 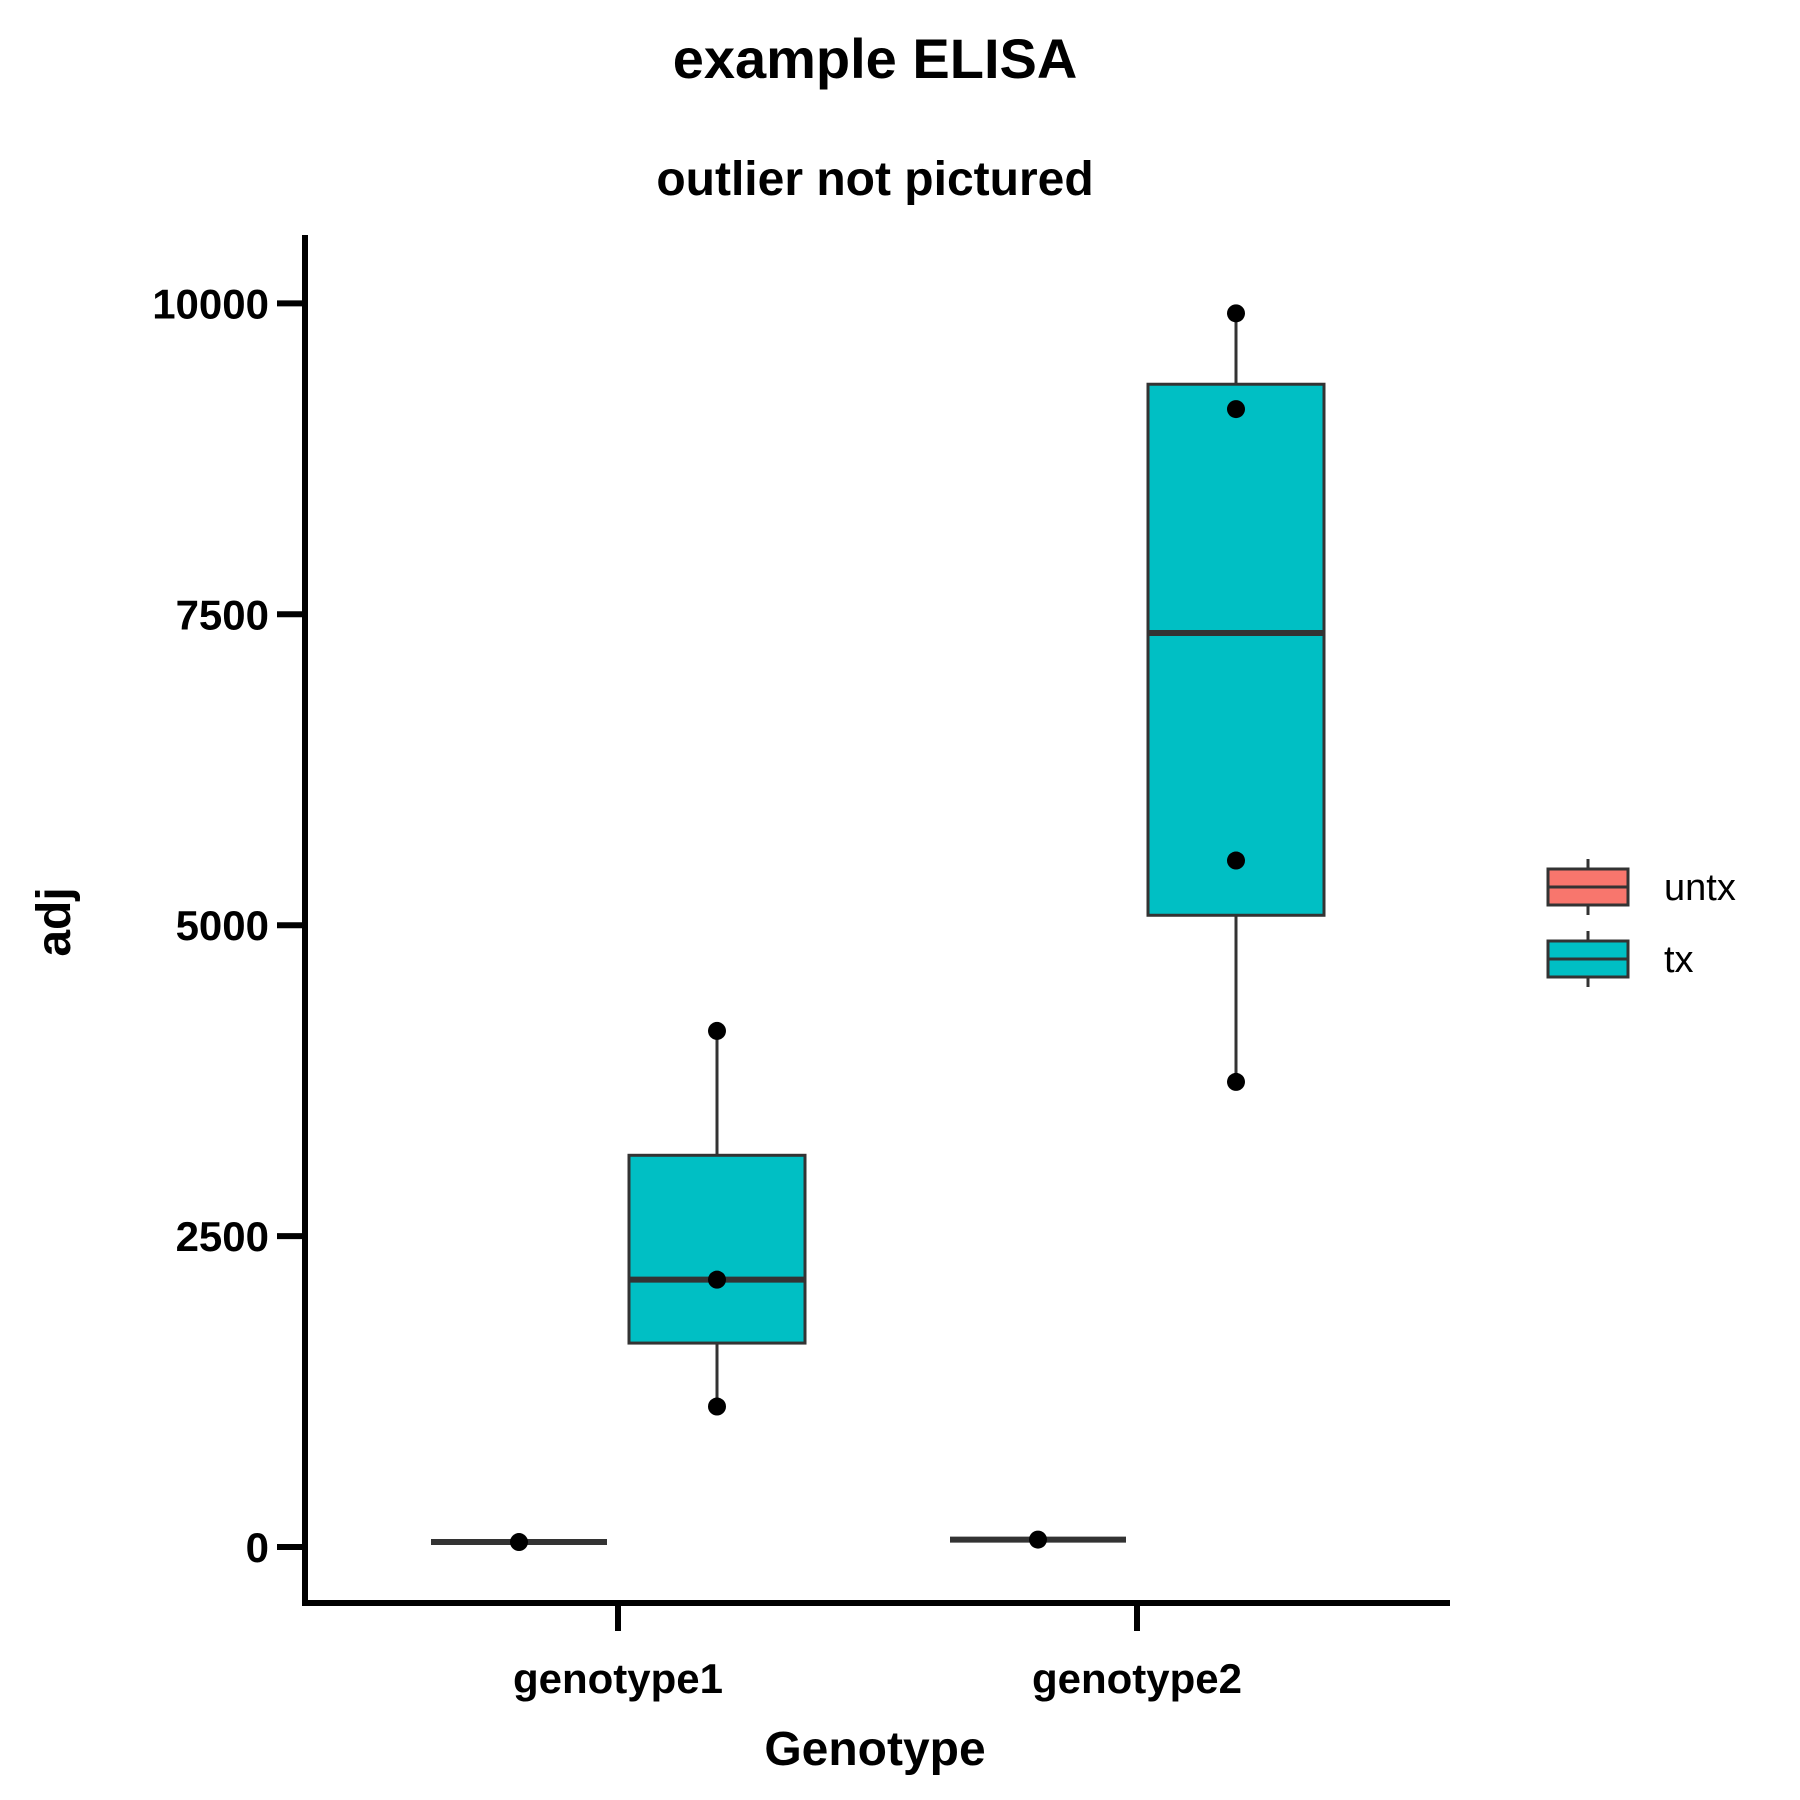 What do you see at coordinates (1641, 887) in the screenshot?
I see `legend-item-untx: untx` at bounding box center [1641, 887].